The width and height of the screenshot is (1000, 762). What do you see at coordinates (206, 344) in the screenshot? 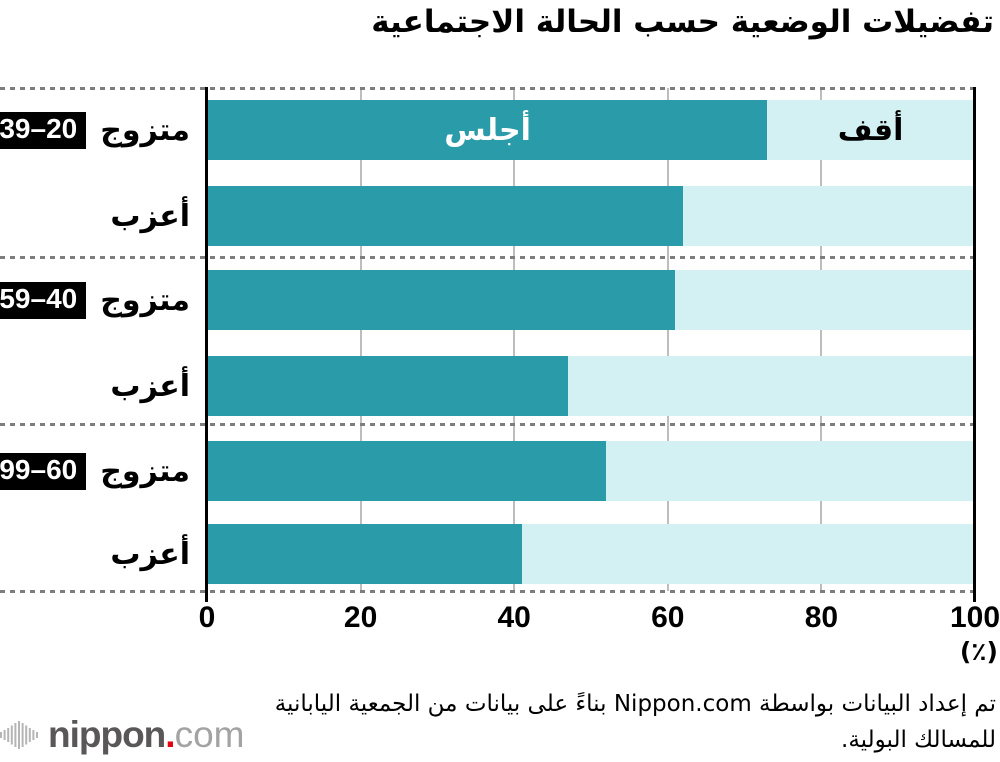
I see `y-axis-line-left` at bounding box center [206, 344].